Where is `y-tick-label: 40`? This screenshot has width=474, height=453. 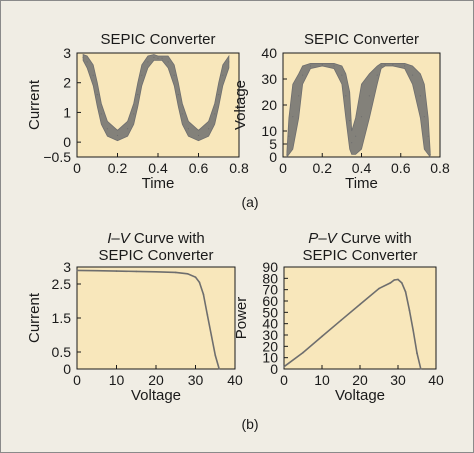
y-tick-label: 40 is located at coordinates (270, 324).